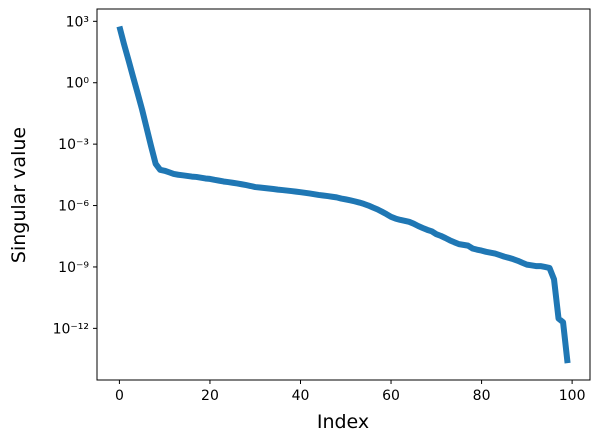 The image size is (601, 446). Describe the element at coordinates (482, 396) in the screenshot. I see `x-tick-label: 80` at that location.